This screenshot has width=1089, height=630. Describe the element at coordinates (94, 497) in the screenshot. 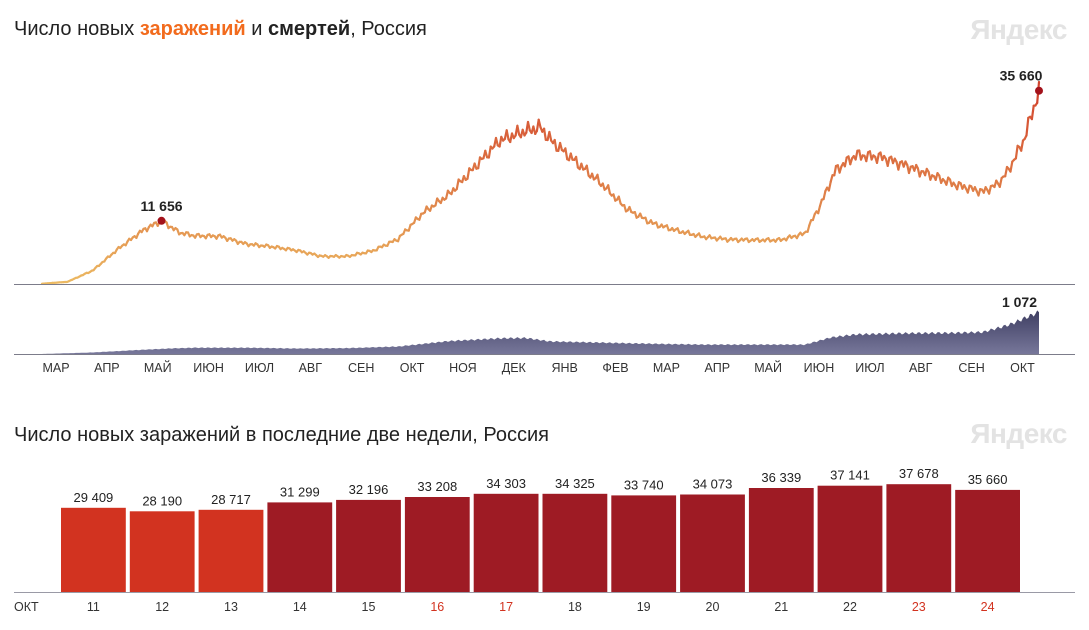

I see `bar-value-label: 29 409` at that location.